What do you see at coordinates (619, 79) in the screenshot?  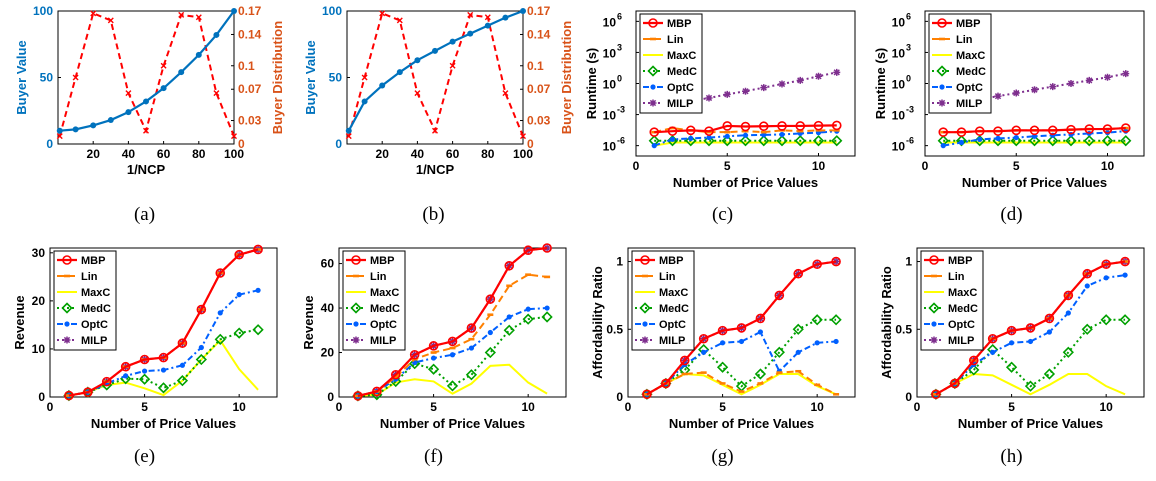 I see `y-tick-label-exponent: 0` at bounding box center [619, 79].